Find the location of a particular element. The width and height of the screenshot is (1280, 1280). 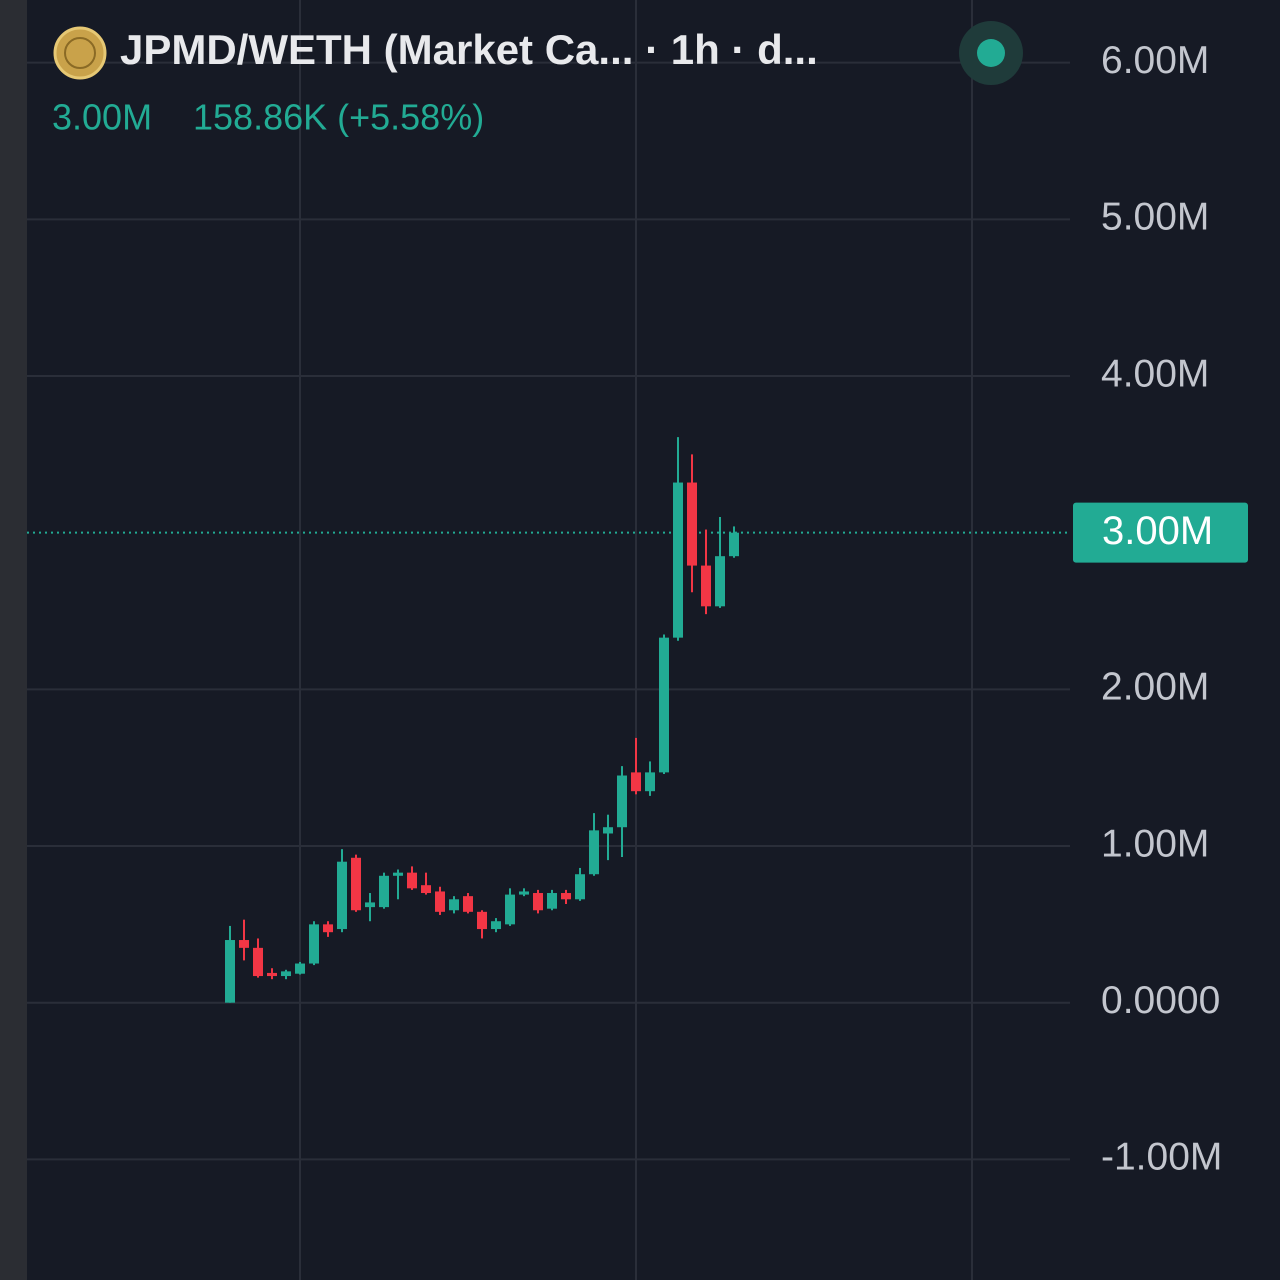

price-label-box is located at coordinates (1160, 532).